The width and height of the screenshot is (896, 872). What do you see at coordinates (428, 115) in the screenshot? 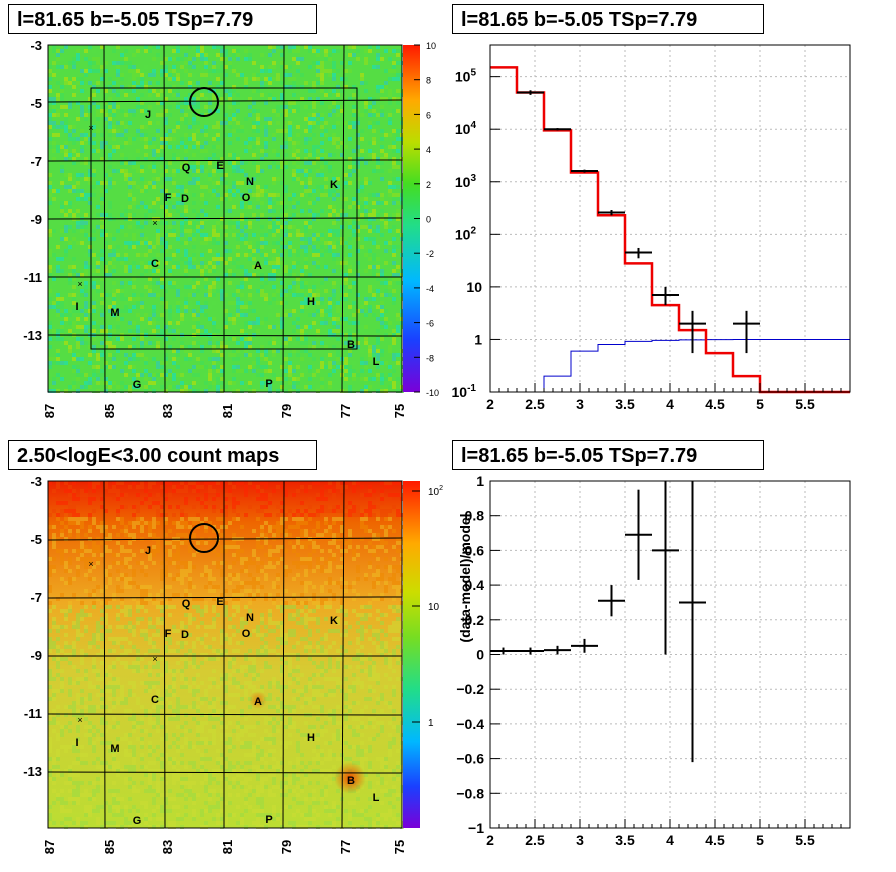
I see `tl-colorbar-tick-label: 6` at bounding box center [428, 115].